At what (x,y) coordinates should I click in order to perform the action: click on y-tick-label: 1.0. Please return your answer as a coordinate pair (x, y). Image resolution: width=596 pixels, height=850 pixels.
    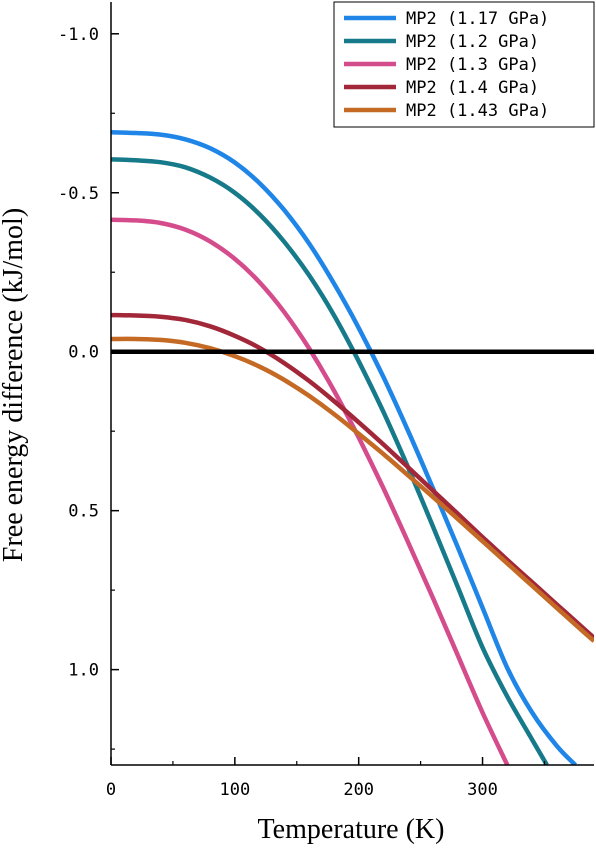
    Looking at the image, I should click on (83, 671).